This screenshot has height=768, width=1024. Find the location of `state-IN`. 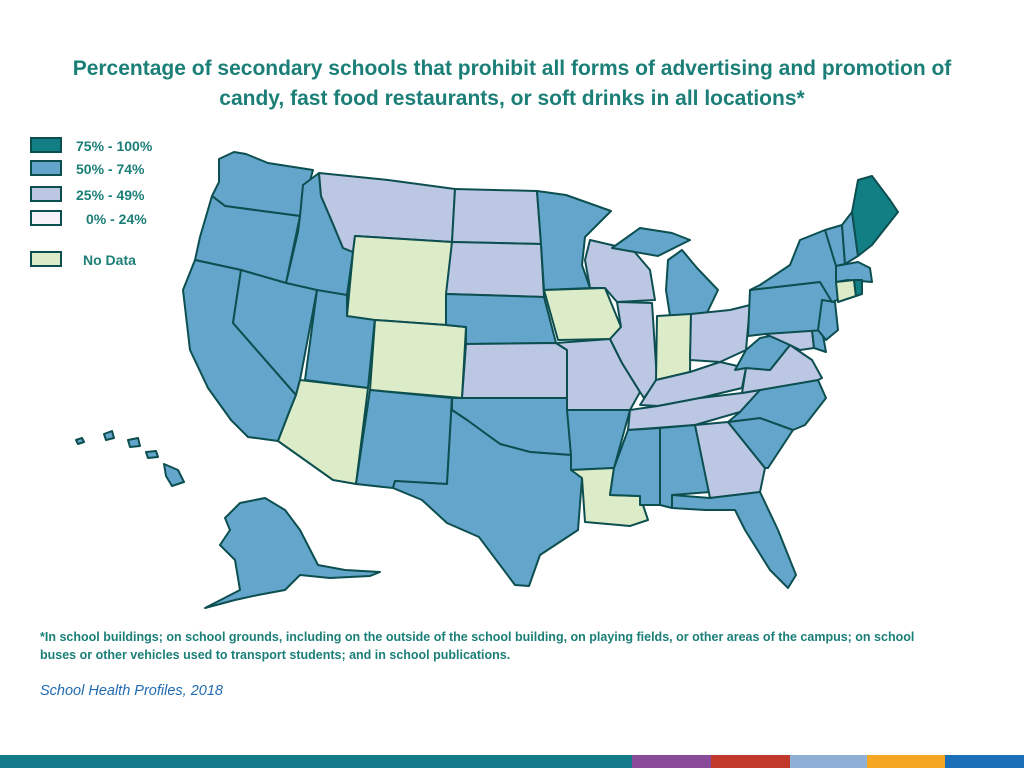

state-IN is located at coordinates (673, 347).